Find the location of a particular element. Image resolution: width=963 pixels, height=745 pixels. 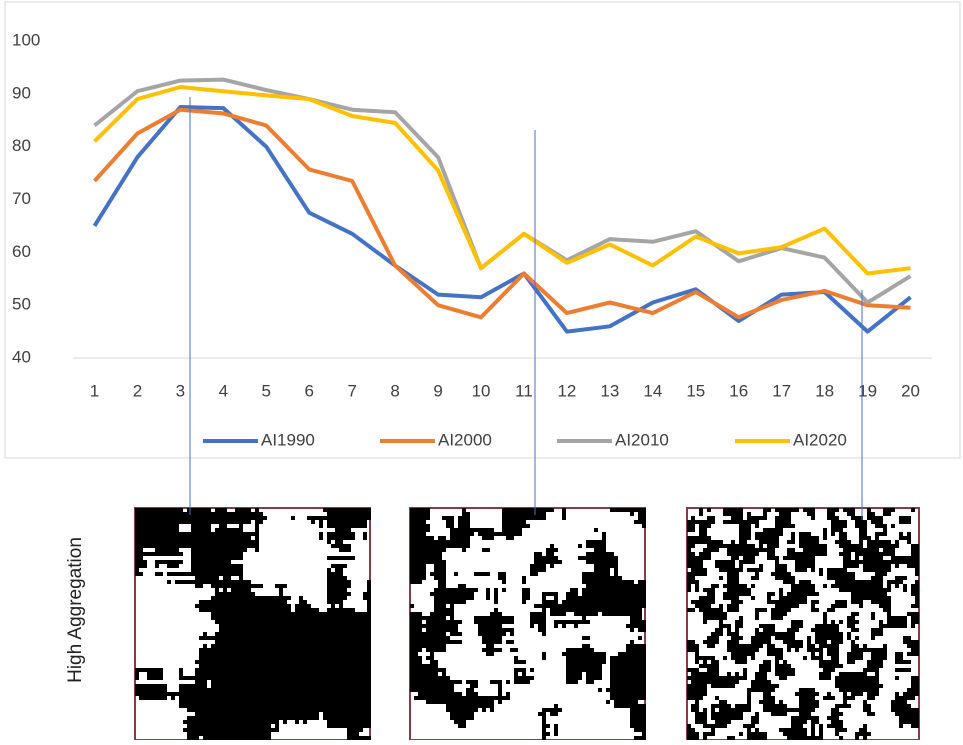

x-tick-label: 5 is located at coordinates (266, 390).